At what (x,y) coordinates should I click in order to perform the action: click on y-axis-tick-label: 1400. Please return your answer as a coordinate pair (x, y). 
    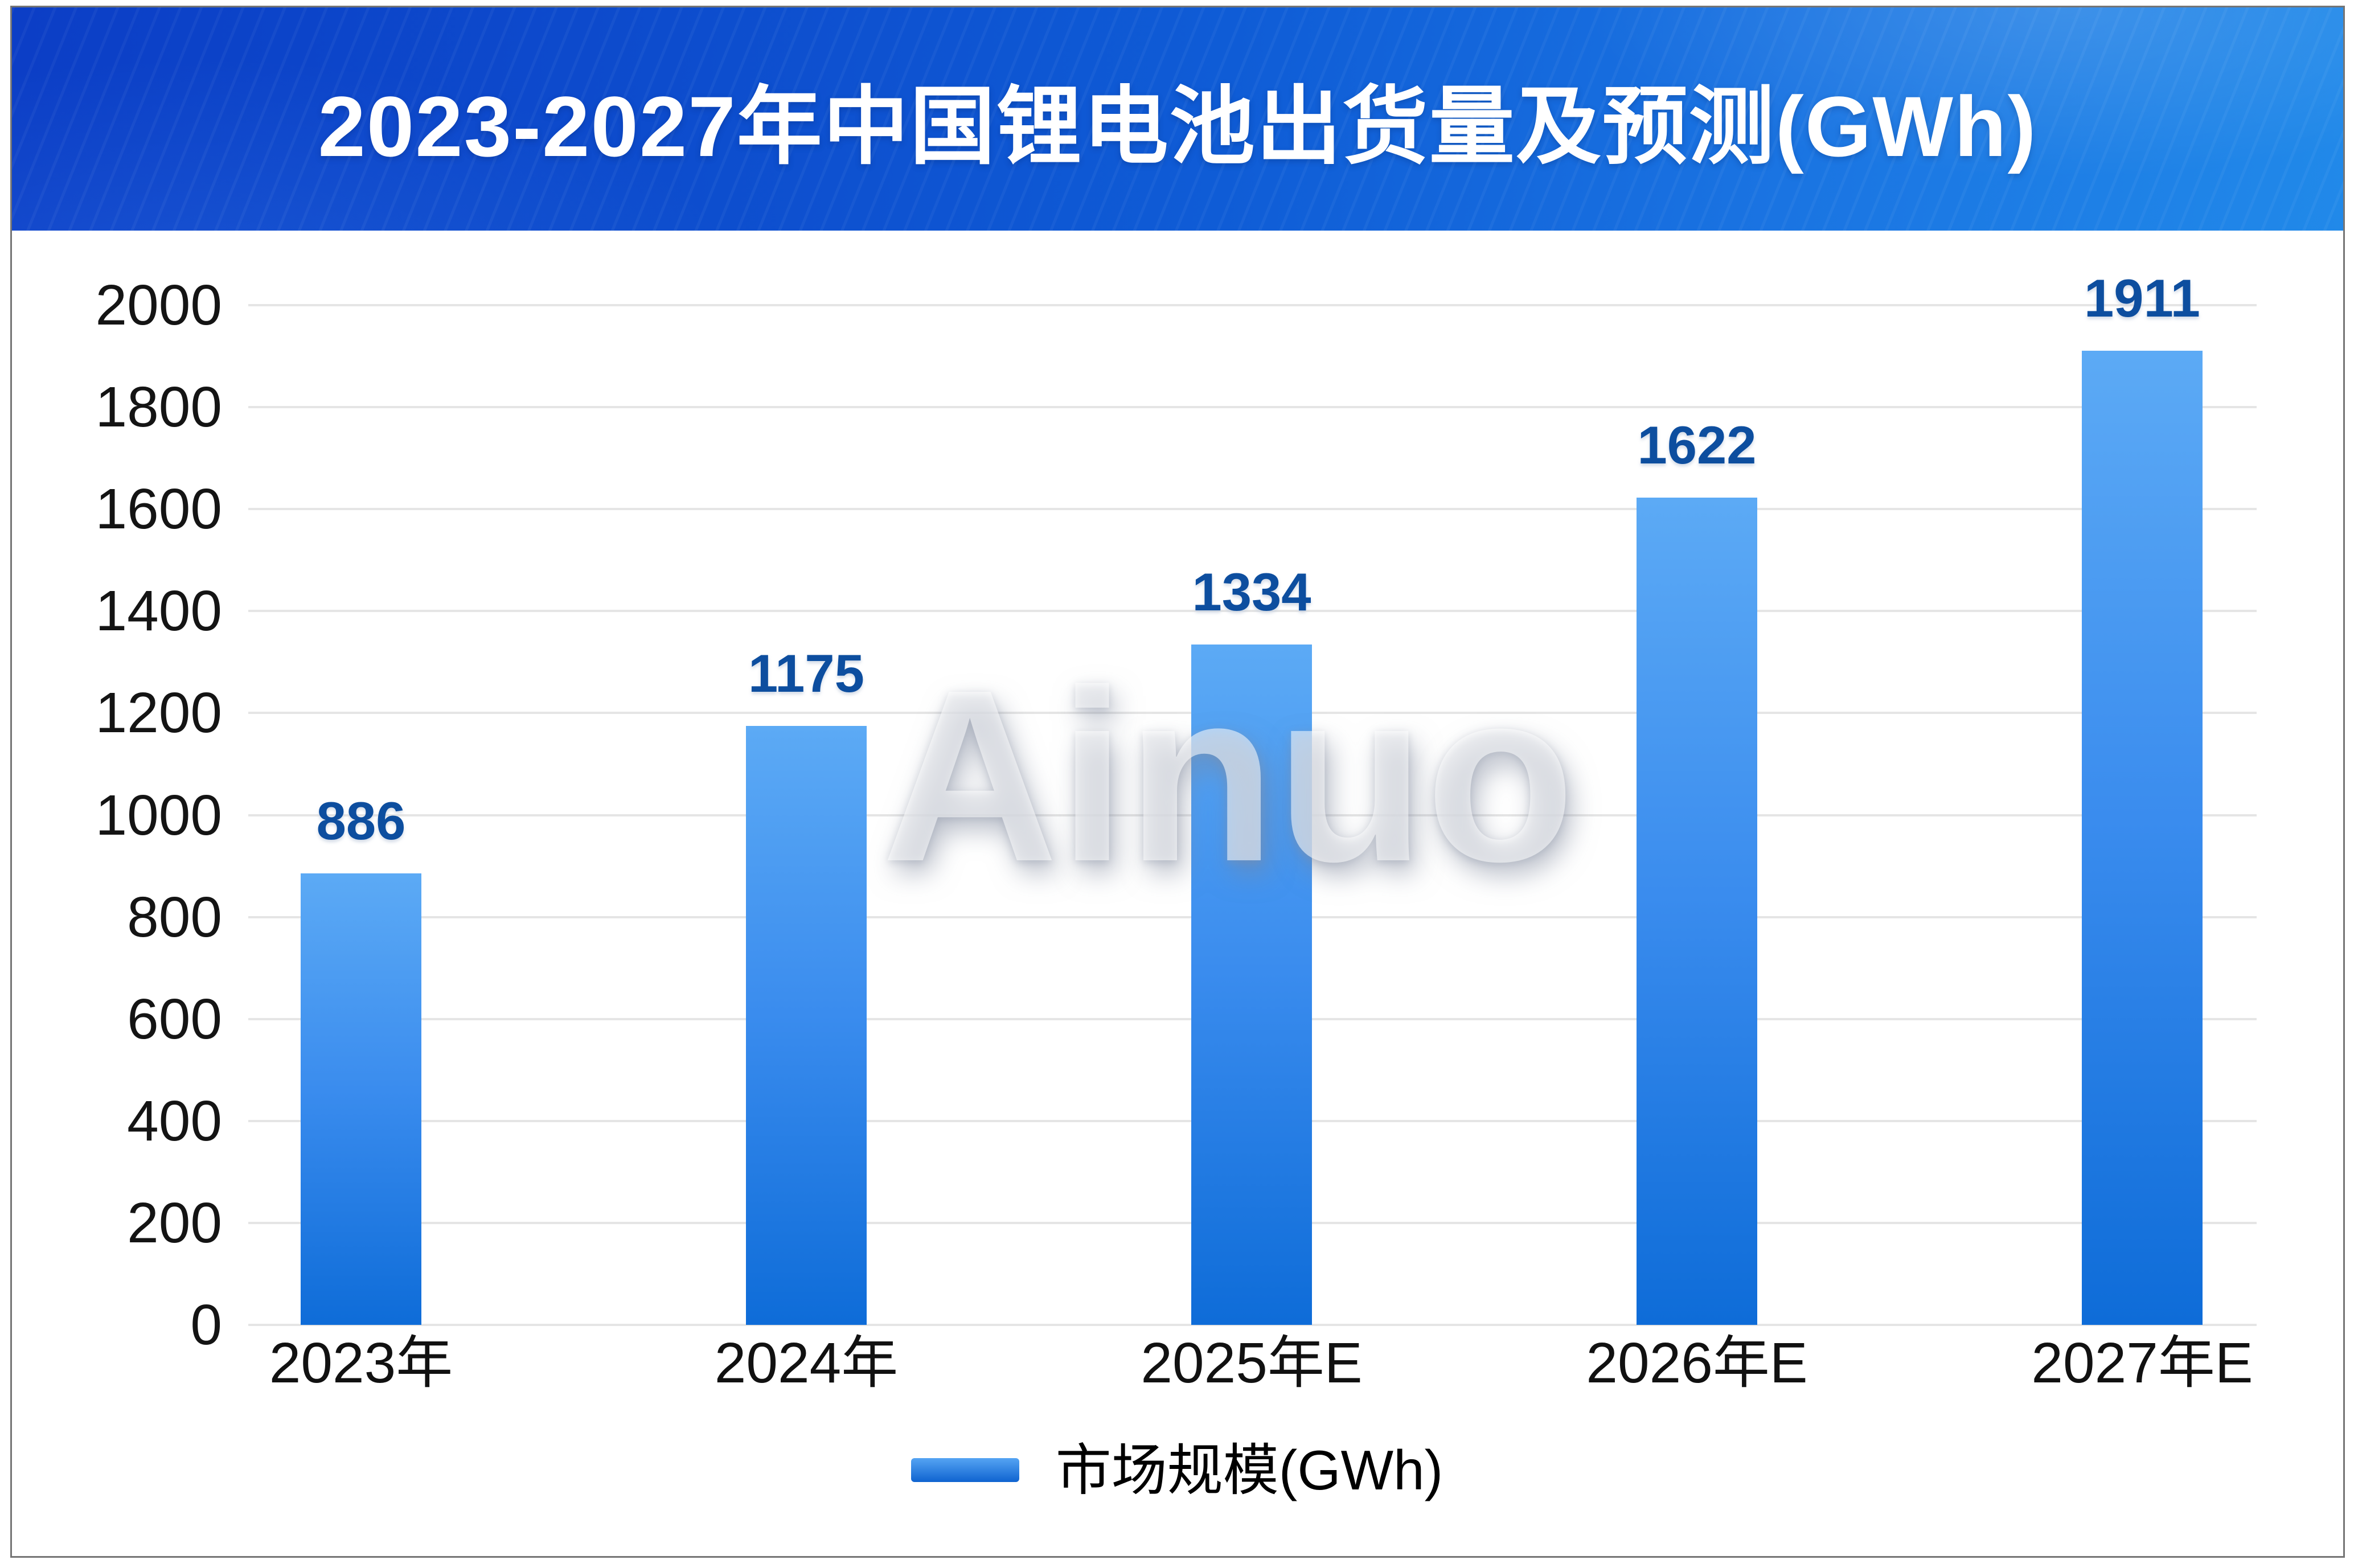
    Looking at the image, I should click on (158, 611).